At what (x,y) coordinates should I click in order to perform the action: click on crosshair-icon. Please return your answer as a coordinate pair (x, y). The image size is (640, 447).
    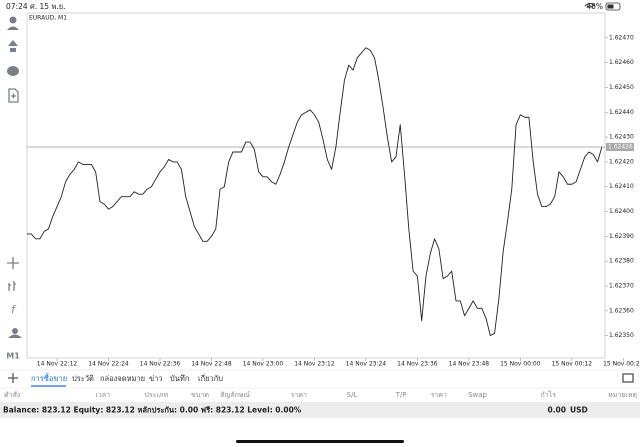
    Looking at the image, I should click on (13, 263).